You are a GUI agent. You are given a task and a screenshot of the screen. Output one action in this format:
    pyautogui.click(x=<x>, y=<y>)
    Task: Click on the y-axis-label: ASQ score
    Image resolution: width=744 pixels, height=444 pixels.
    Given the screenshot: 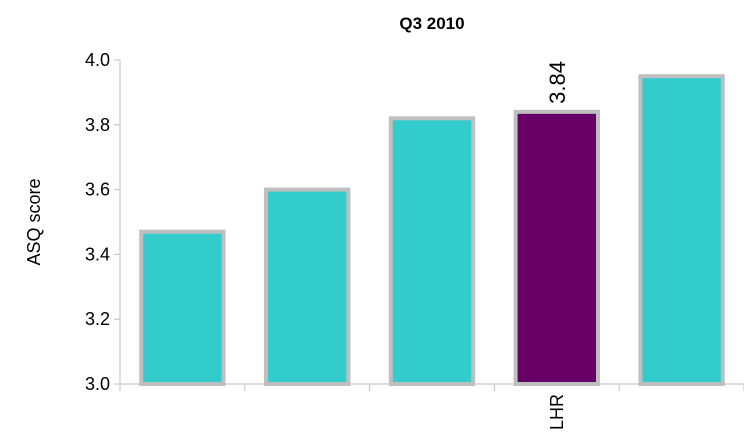 What is the action you would take?
    pyautogui.click(x=34, y=221)
    